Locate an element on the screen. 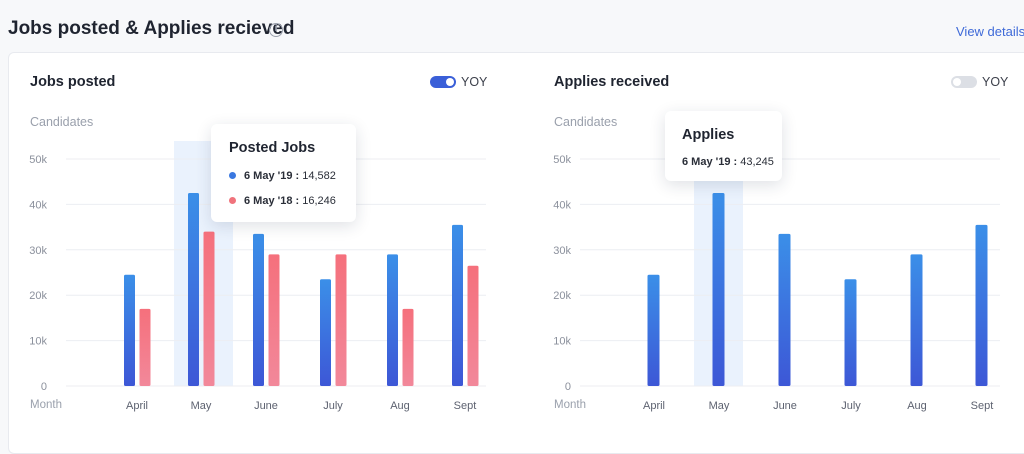 The width and height of the screenshot is (1024, 454). view-details-link: View details is located at coordinates (990, 31).